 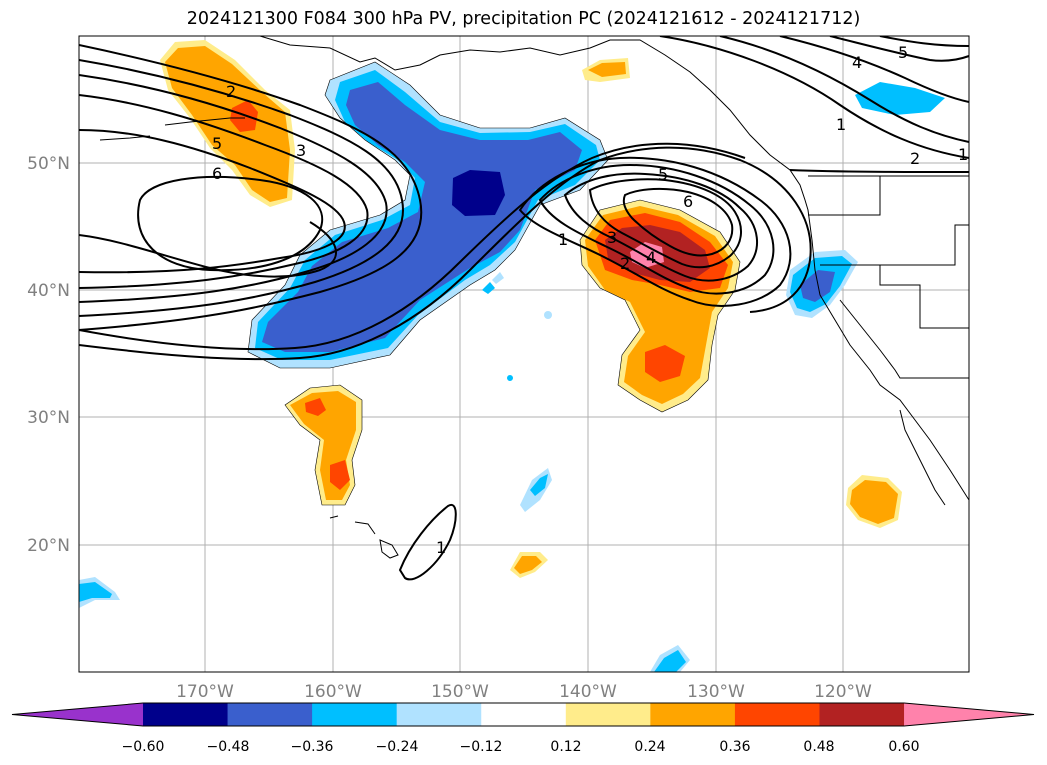 I want to click on colorbar-label: 0.48, so click(x=818, y=747).